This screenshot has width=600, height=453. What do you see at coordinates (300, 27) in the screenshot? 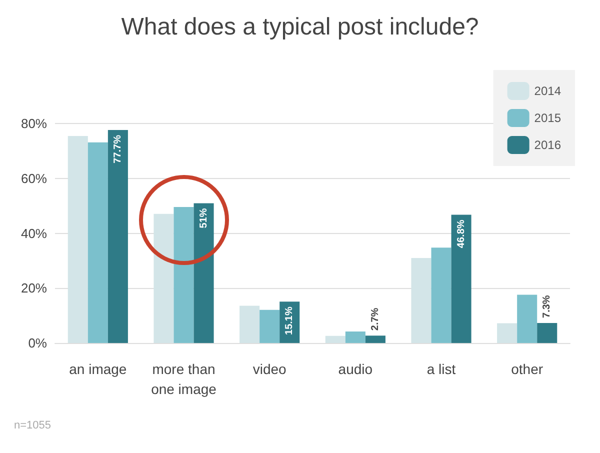
I see `chart-title: What does a typical post include?` at bounding box center [300, 27].